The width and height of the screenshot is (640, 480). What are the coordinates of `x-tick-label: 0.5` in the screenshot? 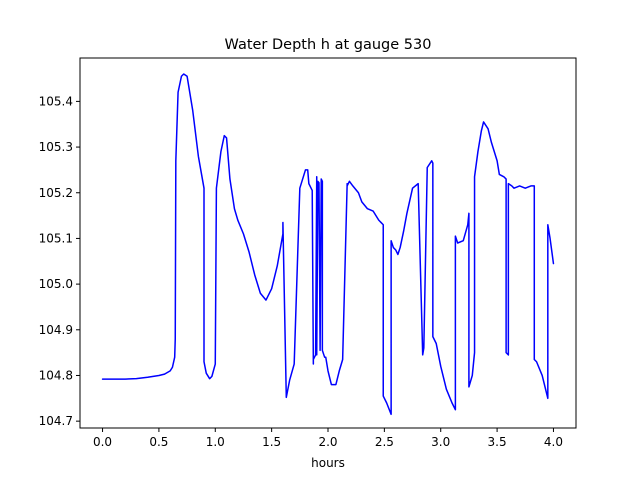 It's located at (158, 442).